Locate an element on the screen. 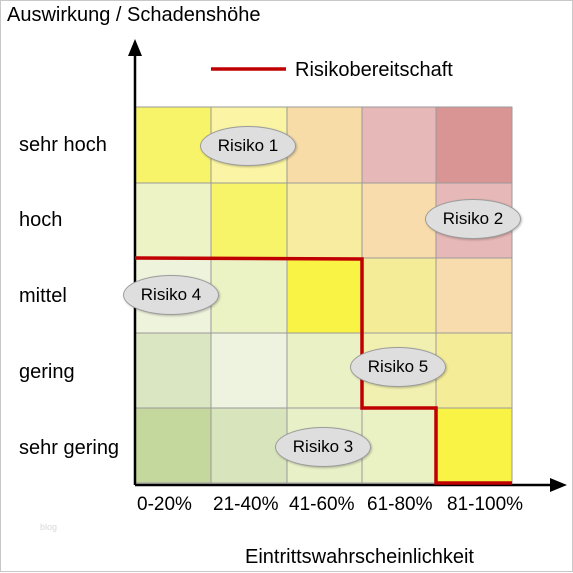  matrix-cell-r5-c4 is located at coordinates (399, 445).